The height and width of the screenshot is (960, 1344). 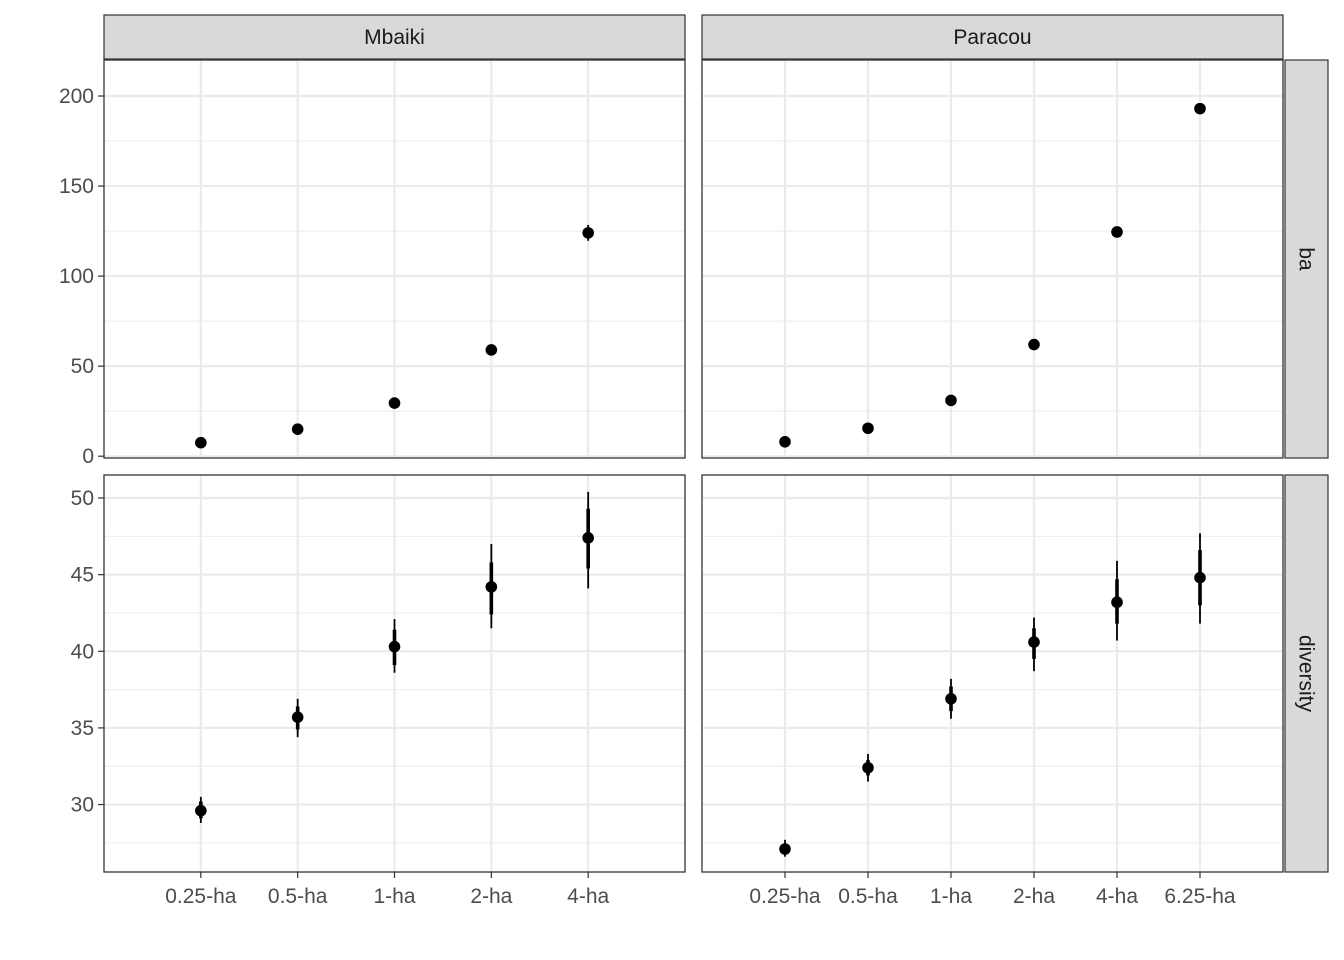 I want to click on facet-strip-mbaiki, so click(x=394, y=37).